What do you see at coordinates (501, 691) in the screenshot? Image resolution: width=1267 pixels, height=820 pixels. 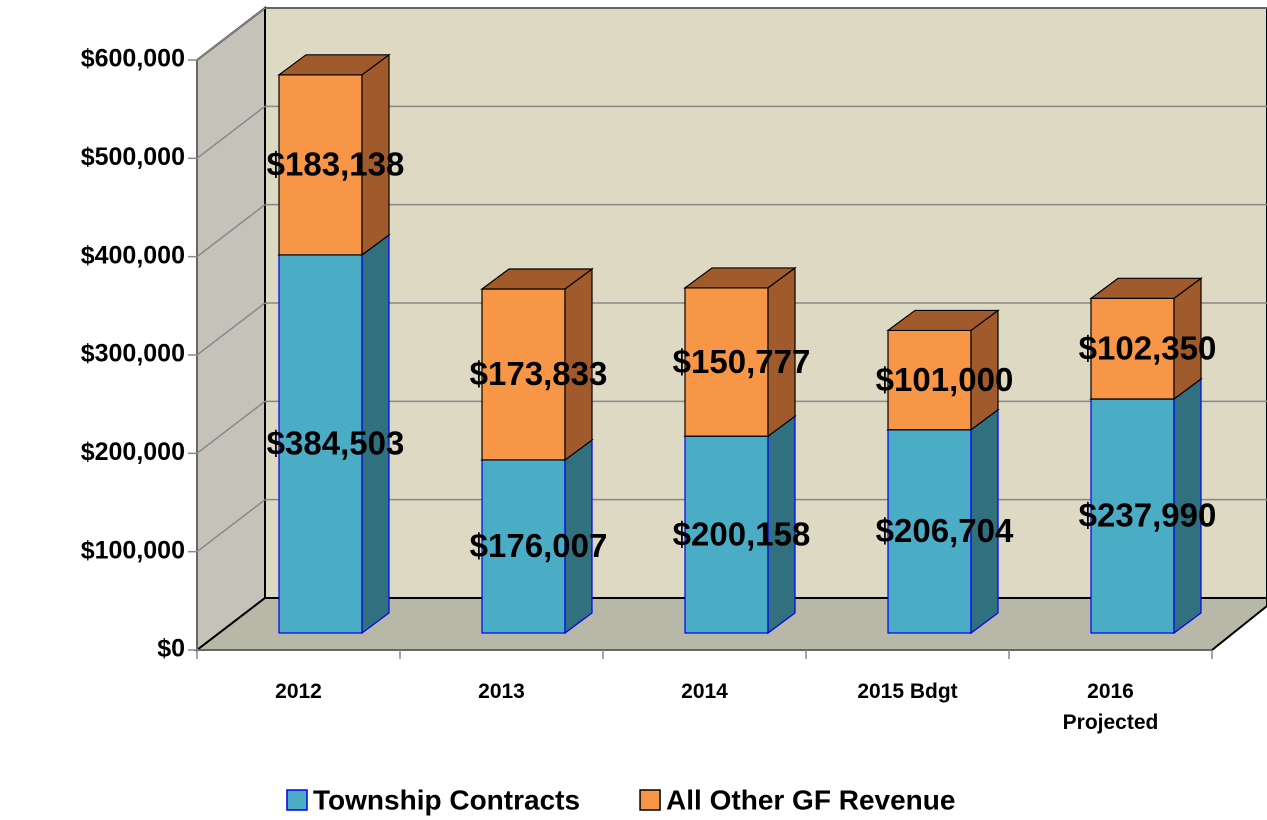 I see `x-tick-label: 2013` at bounding box center [501, 691].